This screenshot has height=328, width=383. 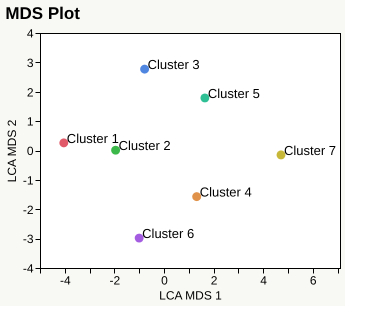 I want to click on series-label: Cluster 4, so click(x=226, y=192).